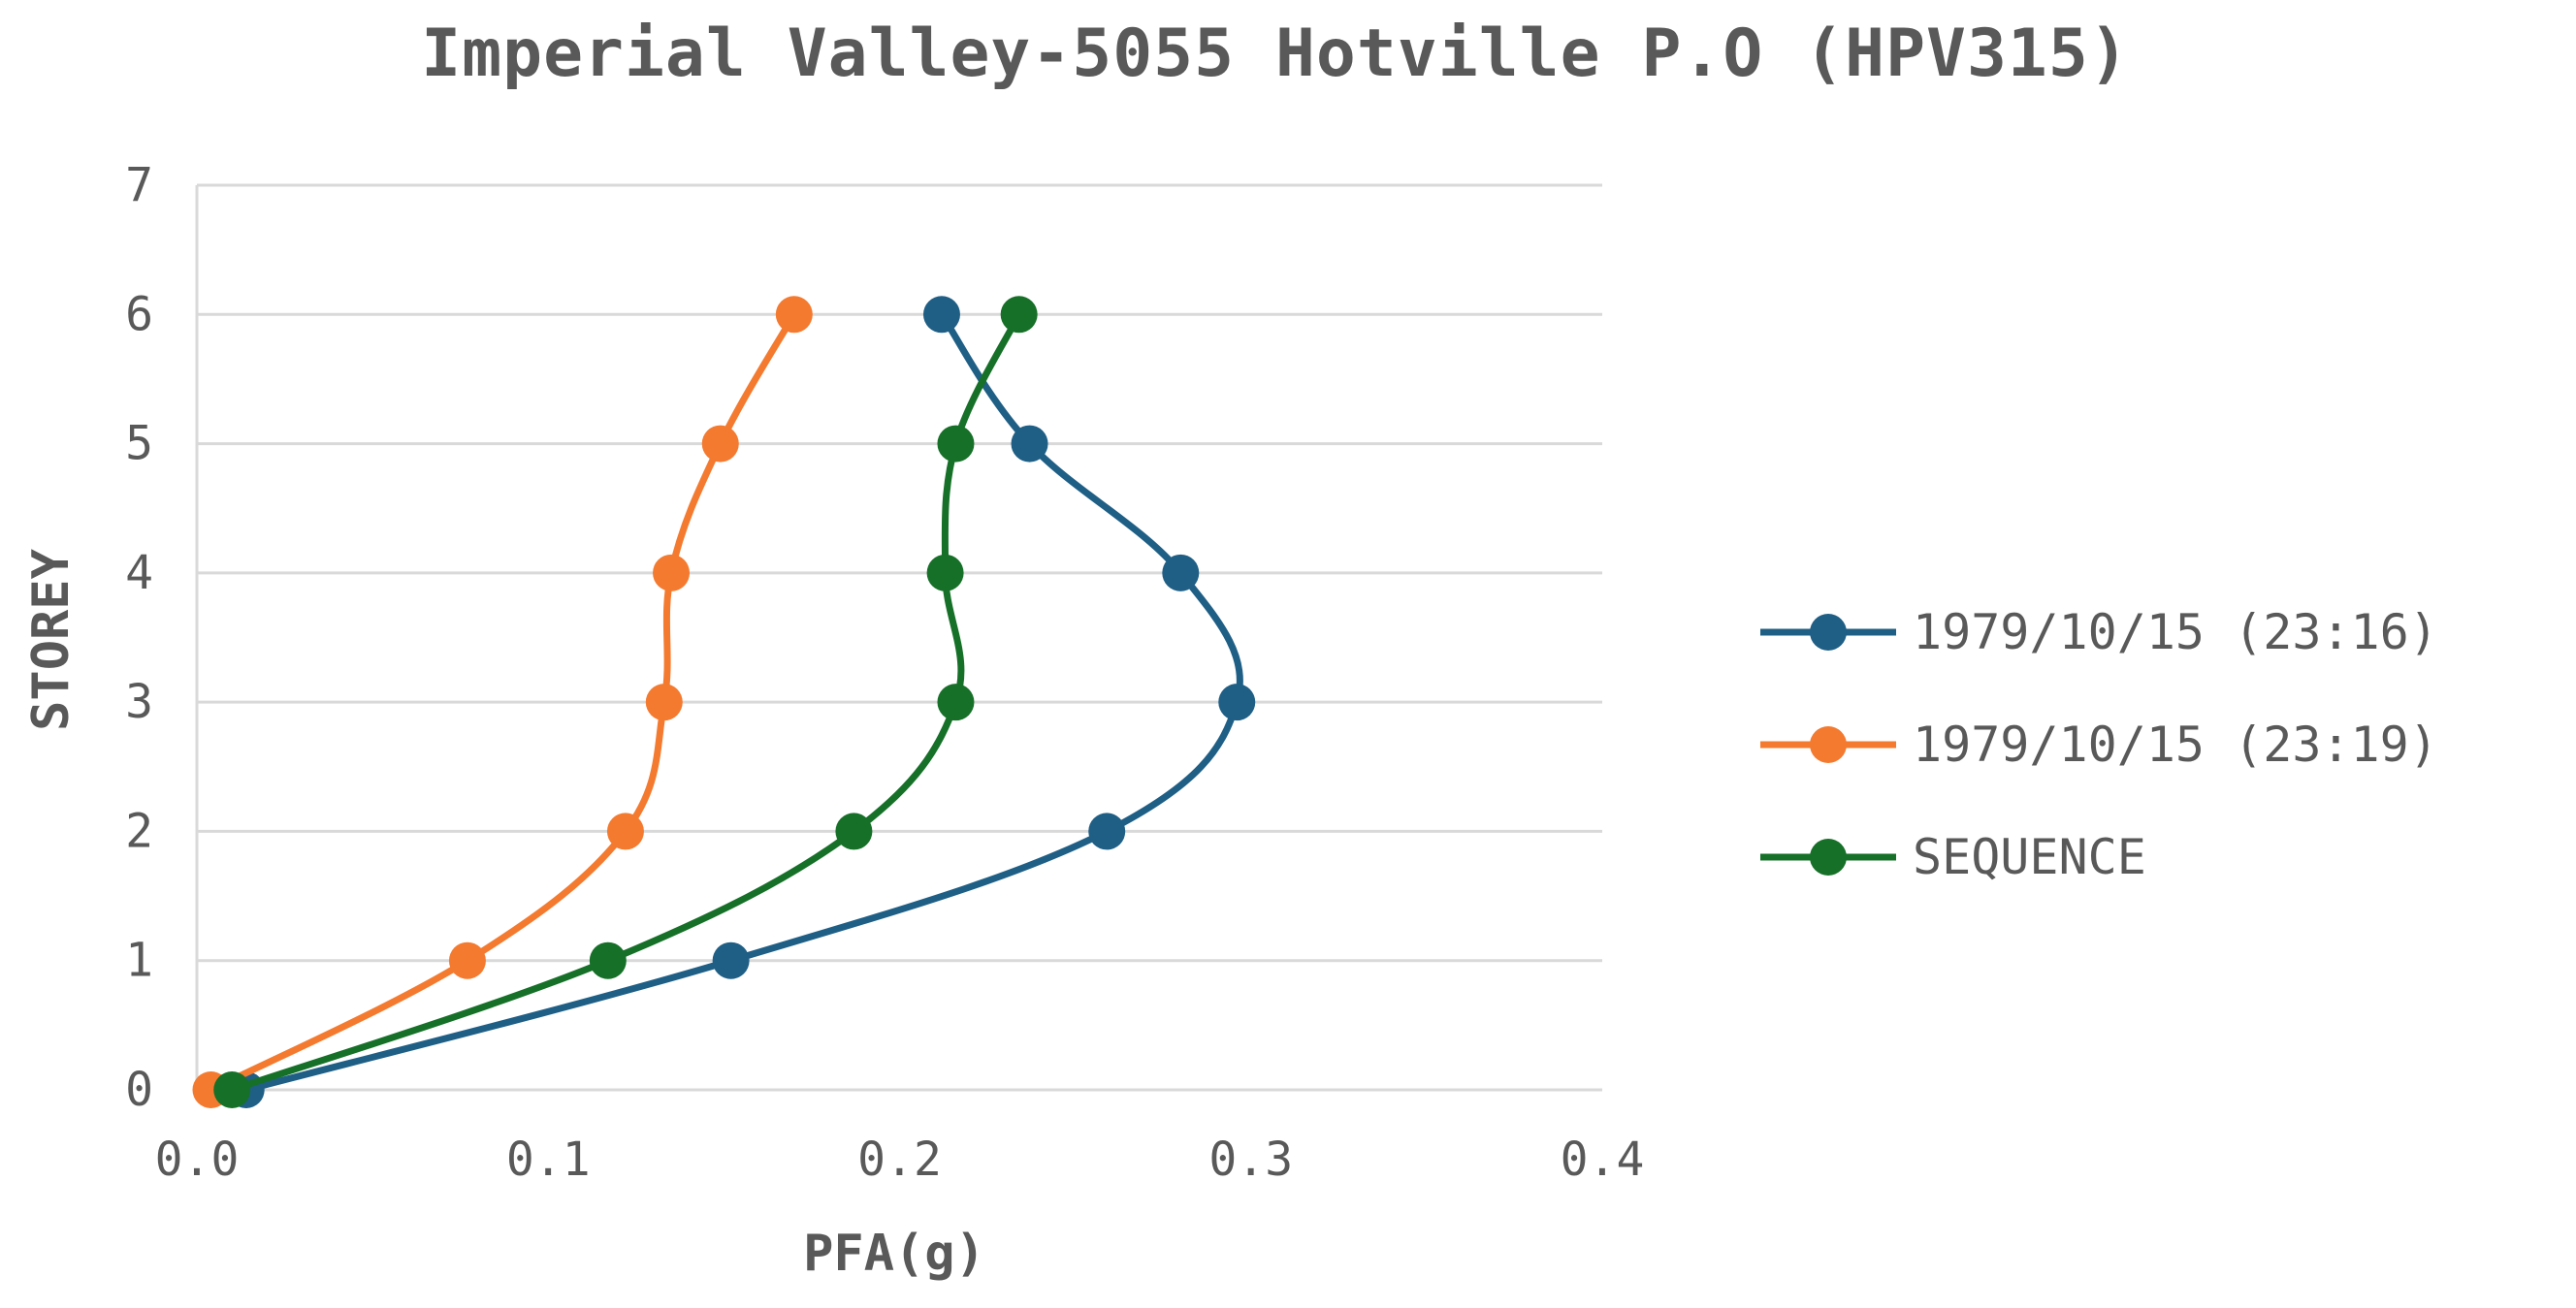 Image resolution: width=2576 pixels, height=1308 pixels. I want to click on x-tick-label: 0.0, so click(197, 1160).